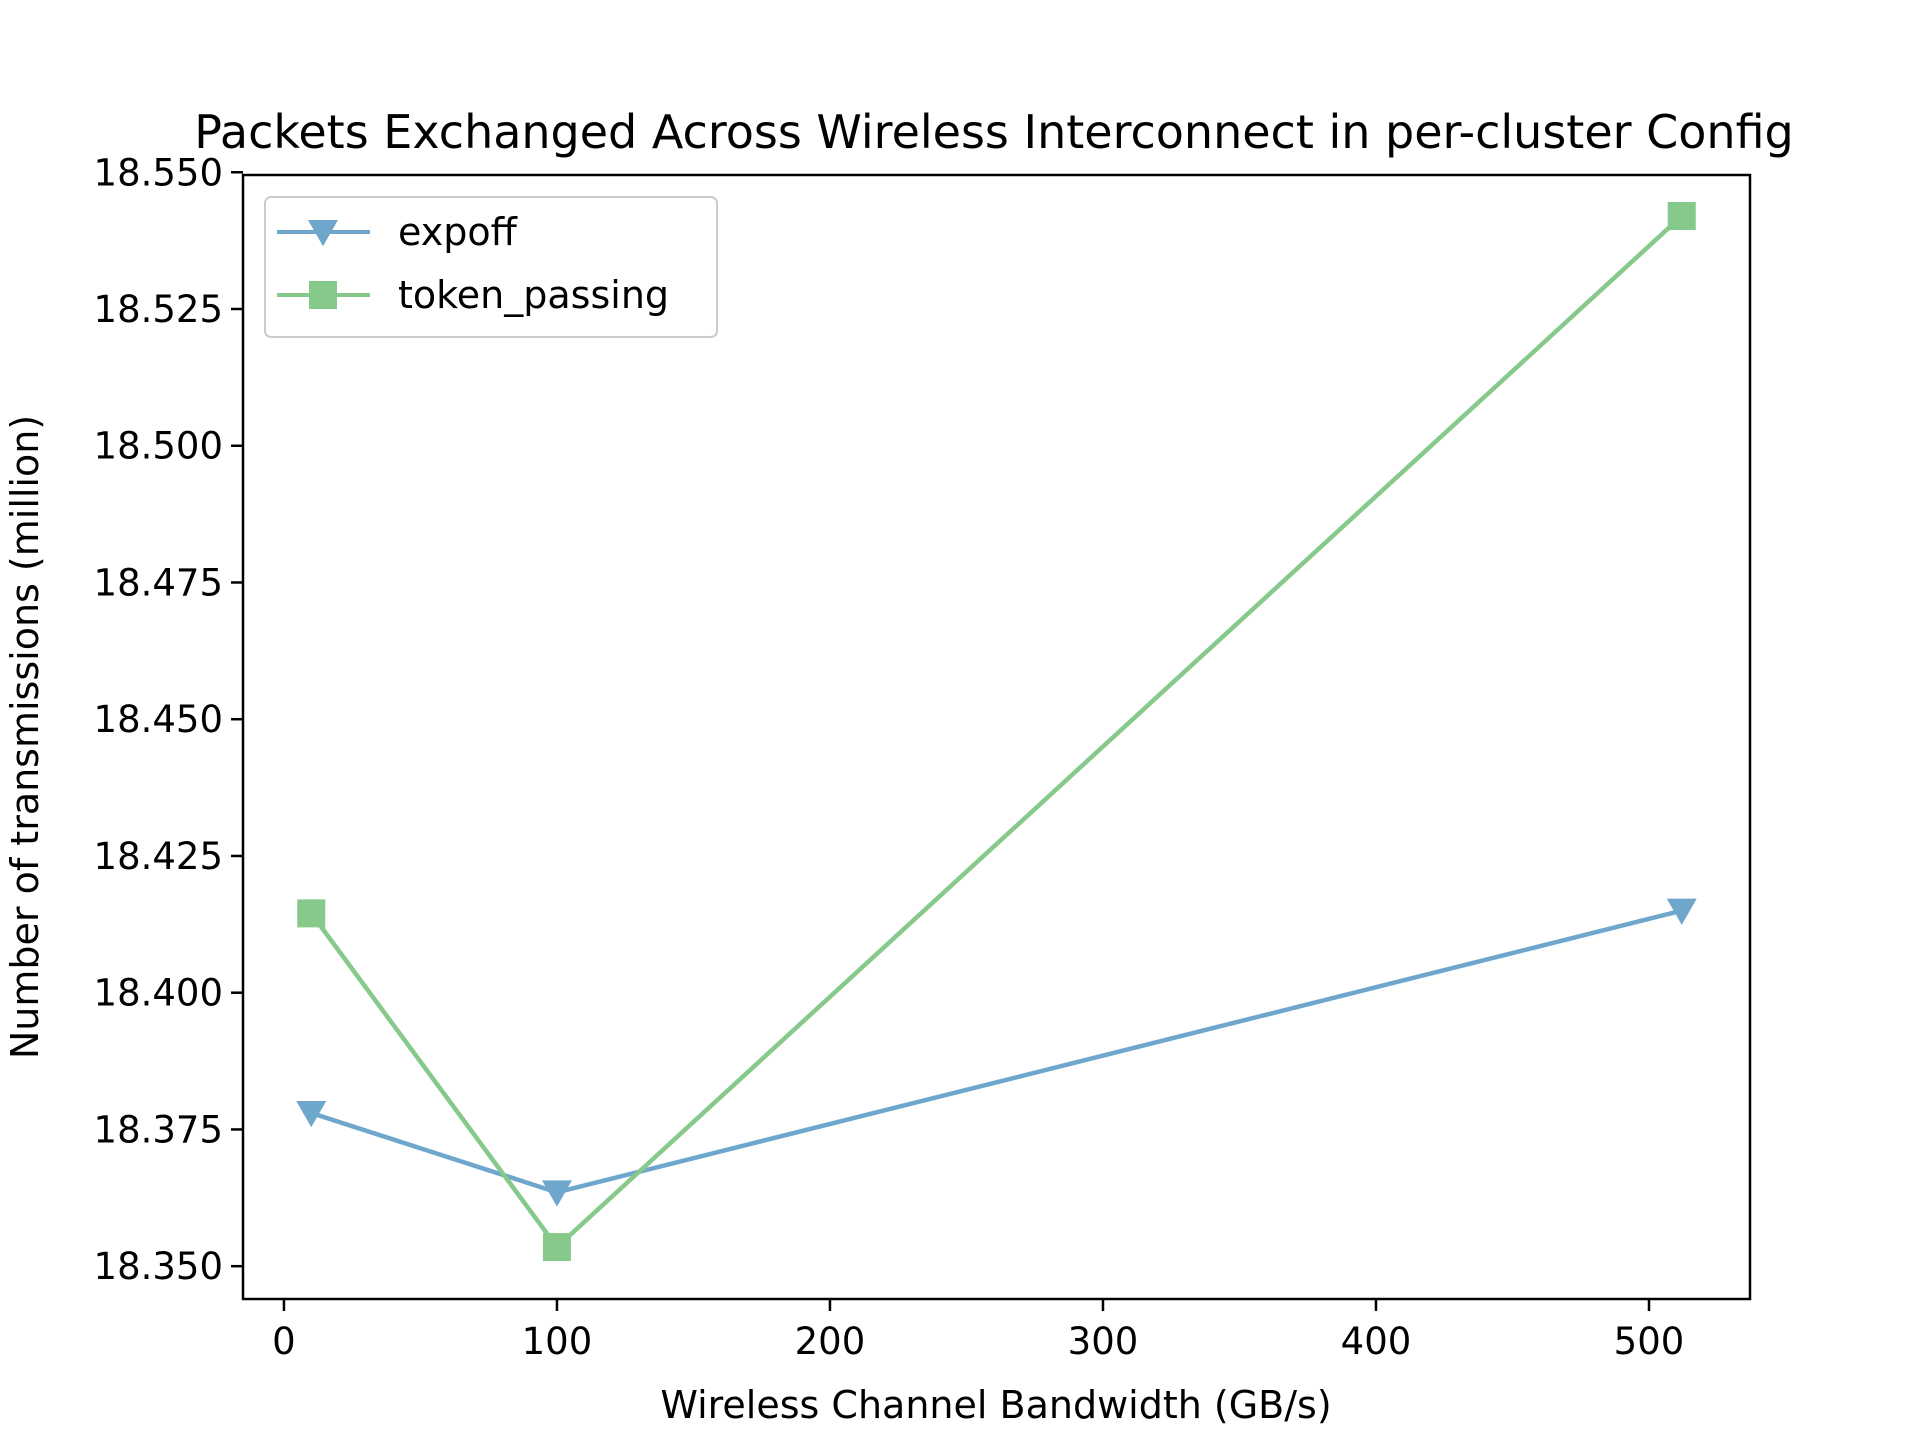 The width and height of the screenshot is (1920, 1440). What do you see at coordinates (533, 295) in the screenshot?
I see `legend-label-token-passing: token_passing` at bounding box center [533, 295].